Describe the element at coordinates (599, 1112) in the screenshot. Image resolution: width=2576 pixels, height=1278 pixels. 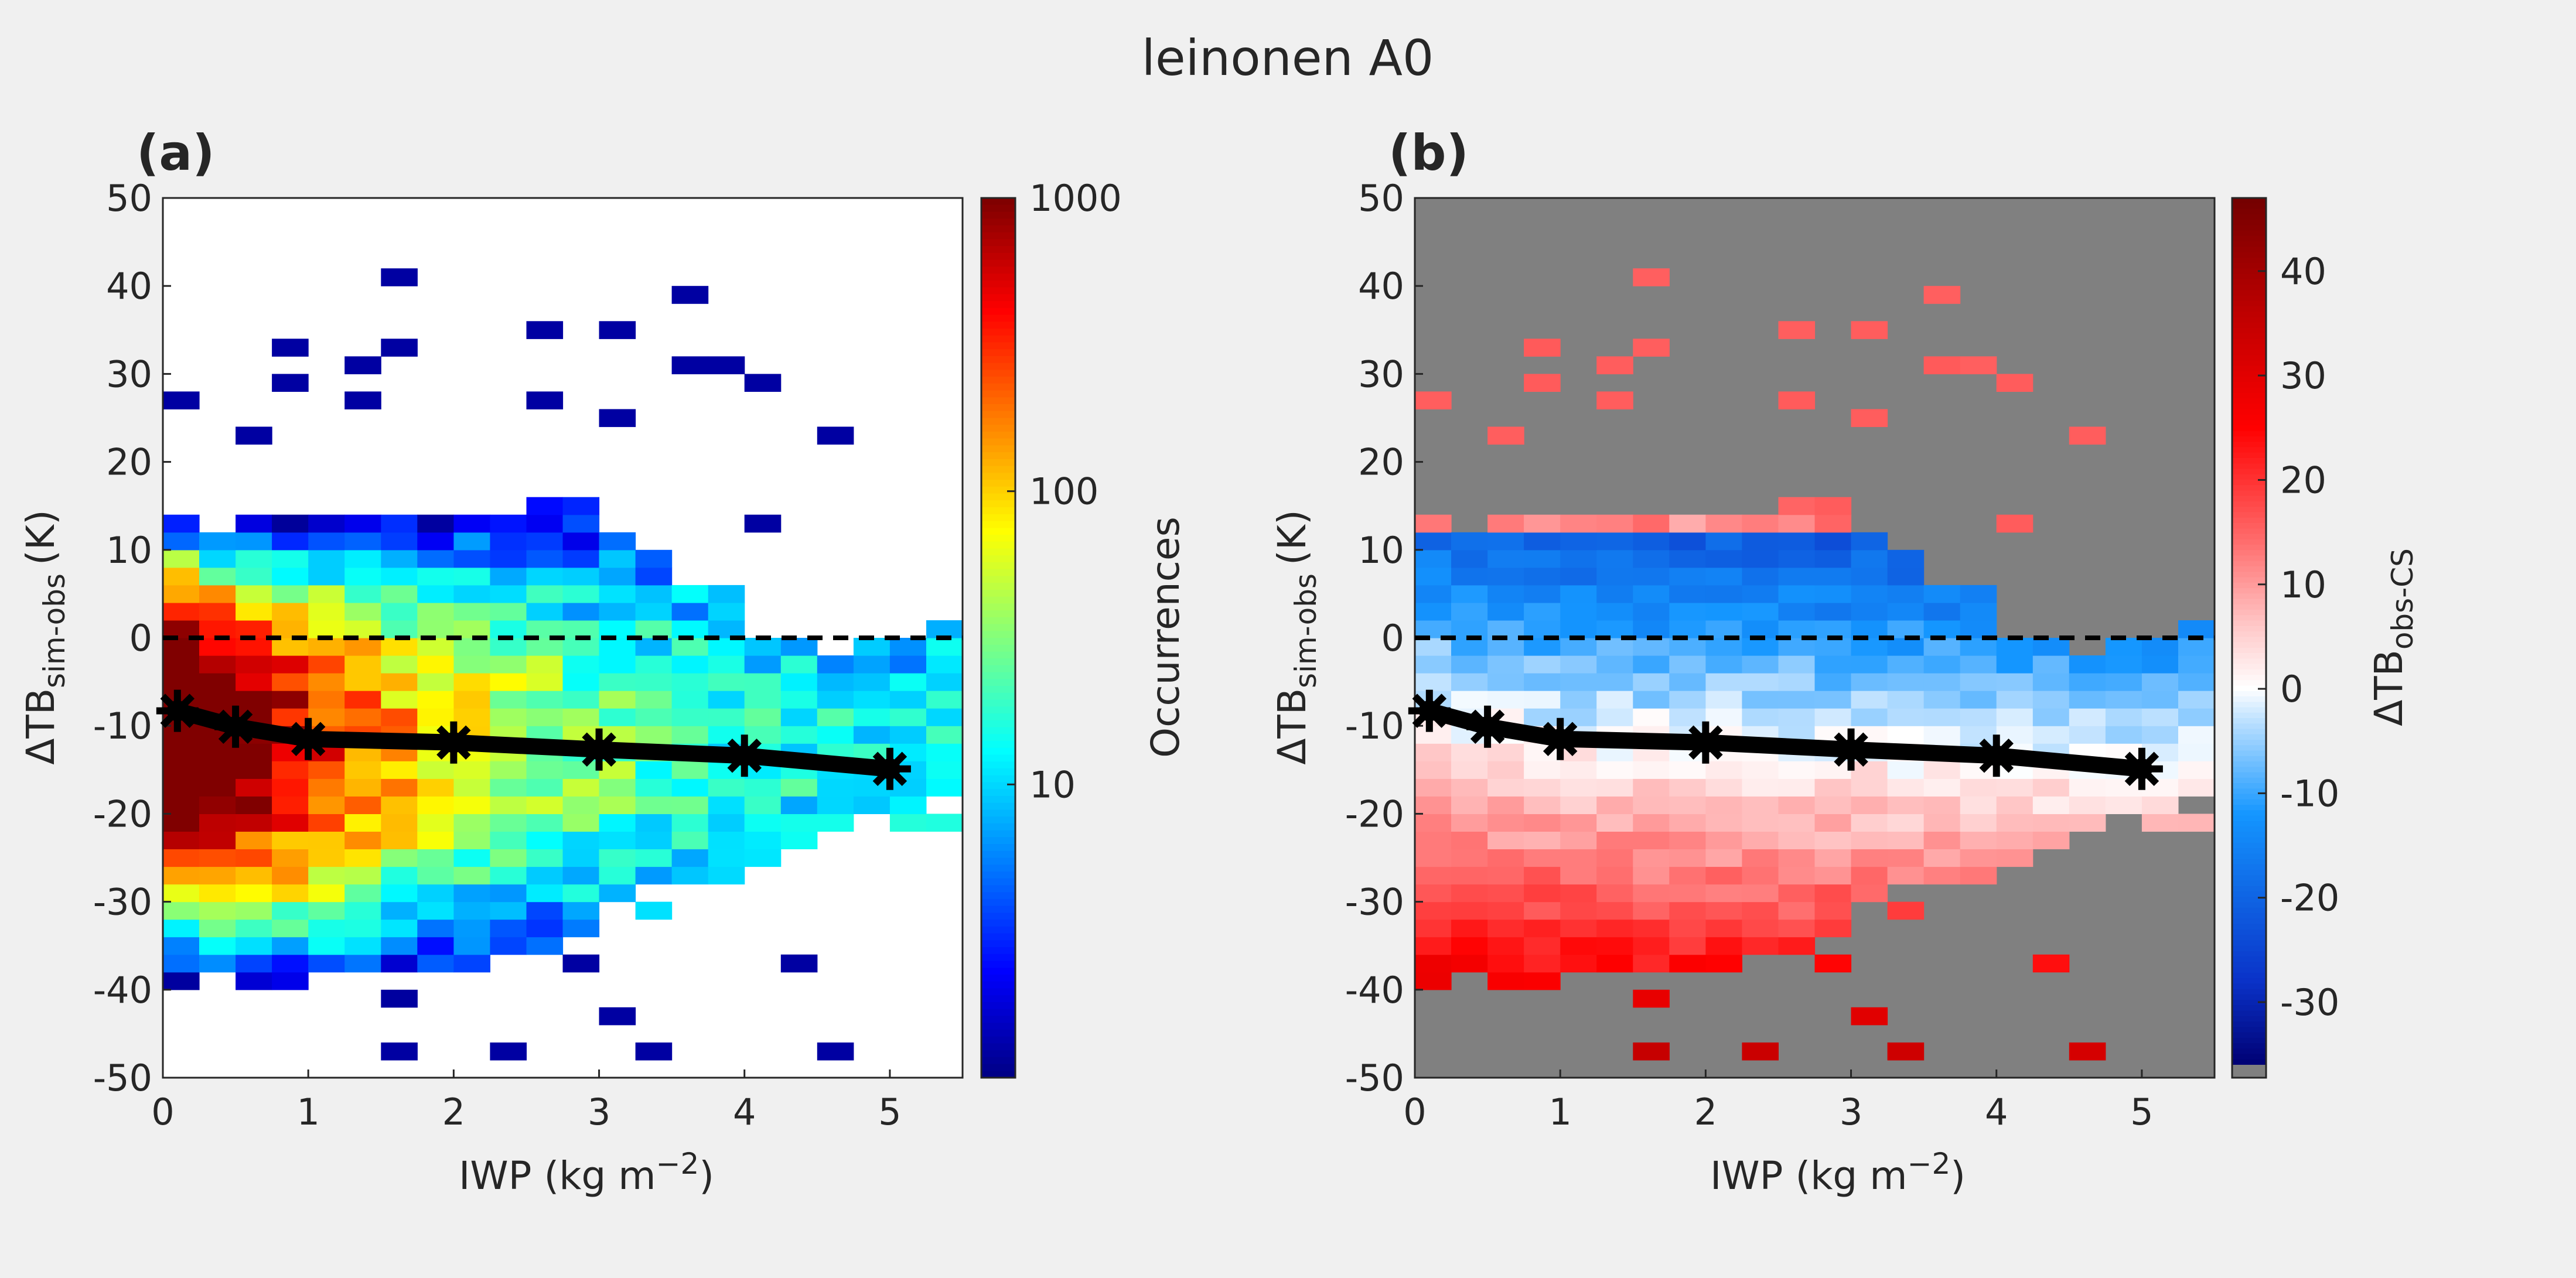
I see `x-tick-label: 3` at that location.